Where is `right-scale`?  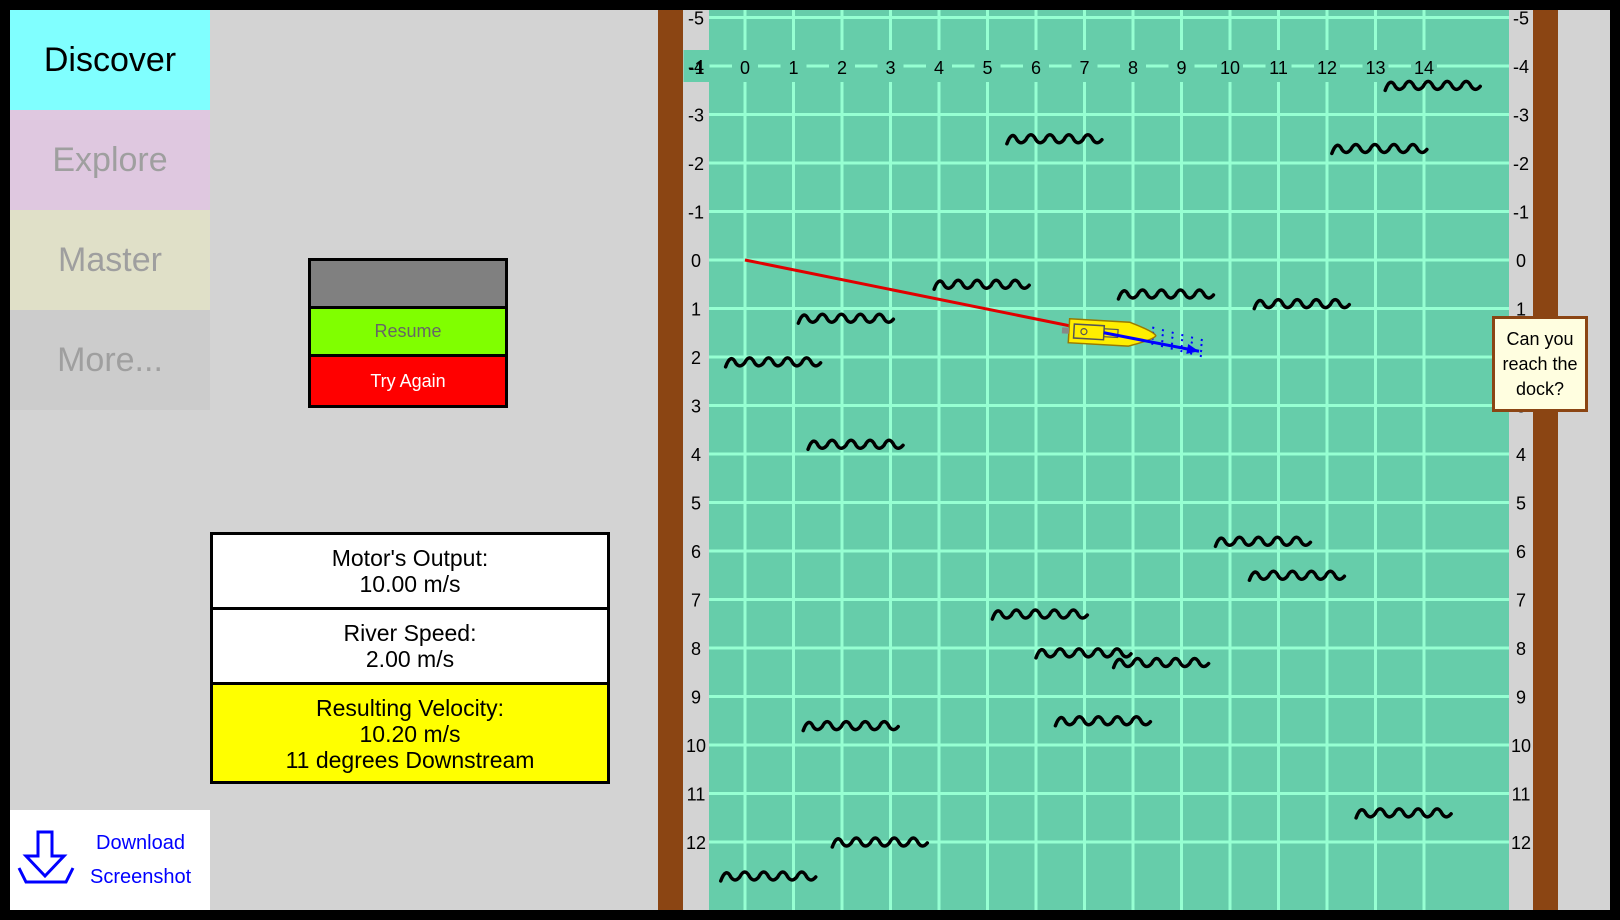 right-scale is located at coordinates (1521, 460).